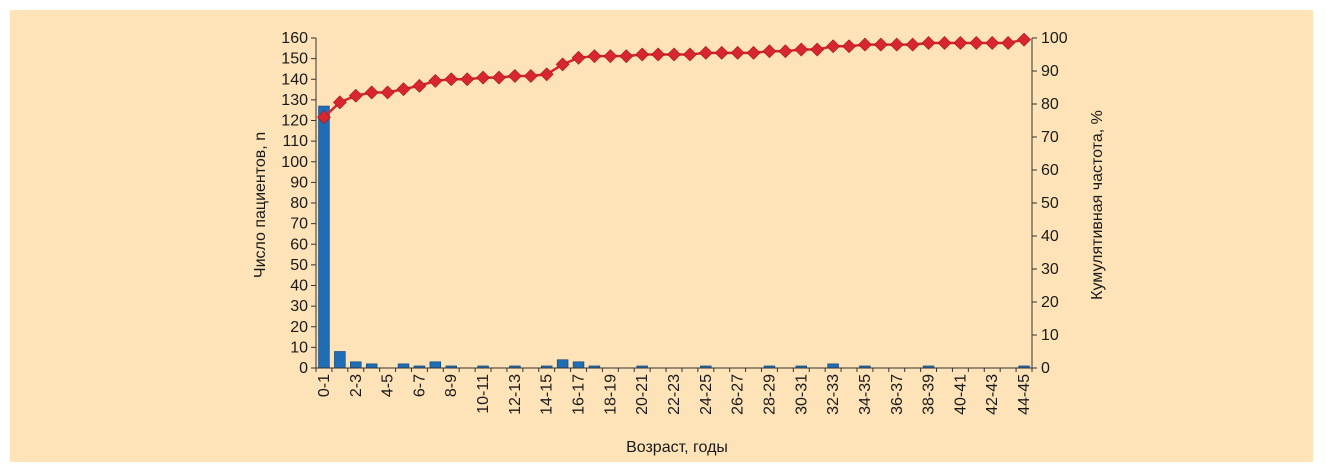 This screenshot has height=471, width=1326. Describe the element at coordinates (929, 394) in the screenshot. I see `x-tick-label: 38-39` at that location.